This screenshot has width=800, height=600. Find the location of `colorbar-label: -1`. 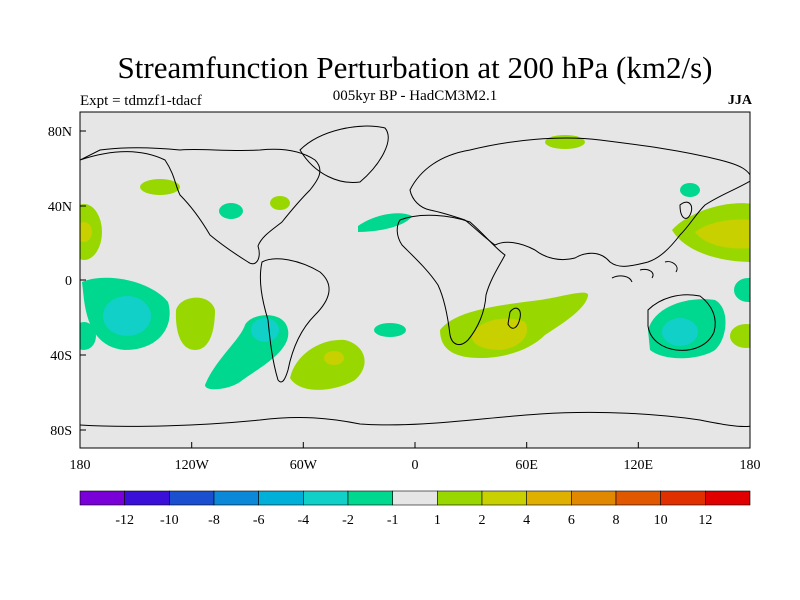

colorbar-label: -1 is located at coordinates (393, 520).